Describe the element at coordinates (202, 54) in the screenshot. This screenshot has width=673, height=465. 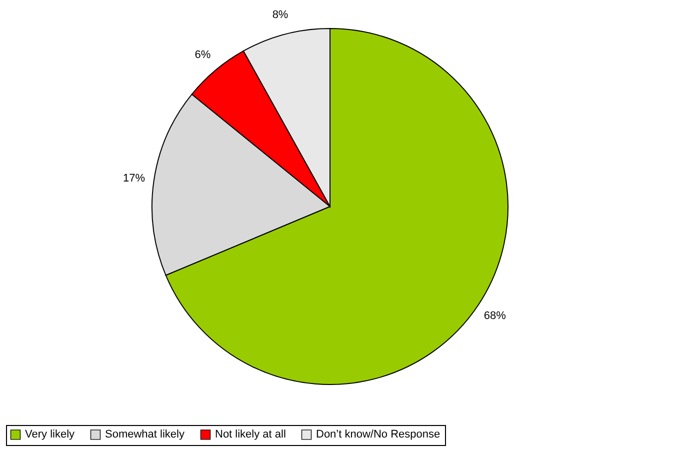
I see `data-label: 6%` at that location.